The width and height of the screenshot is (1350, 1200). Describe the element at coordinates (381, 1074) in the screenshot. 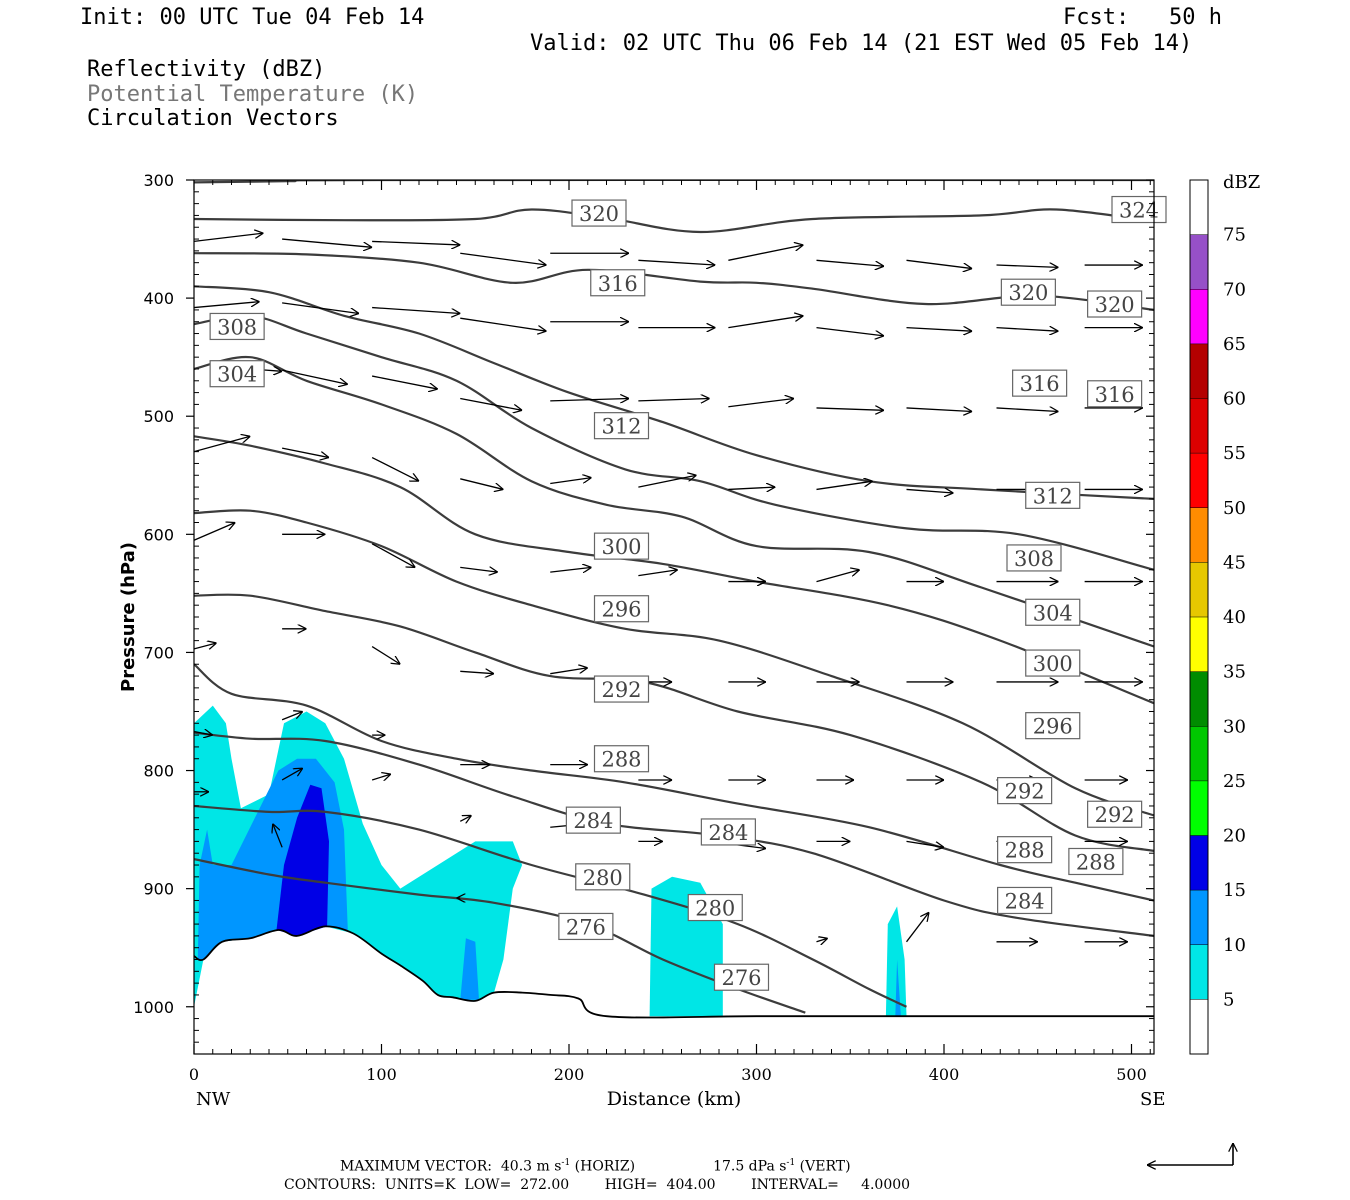

I see `x-tick-label: 100` at that location.